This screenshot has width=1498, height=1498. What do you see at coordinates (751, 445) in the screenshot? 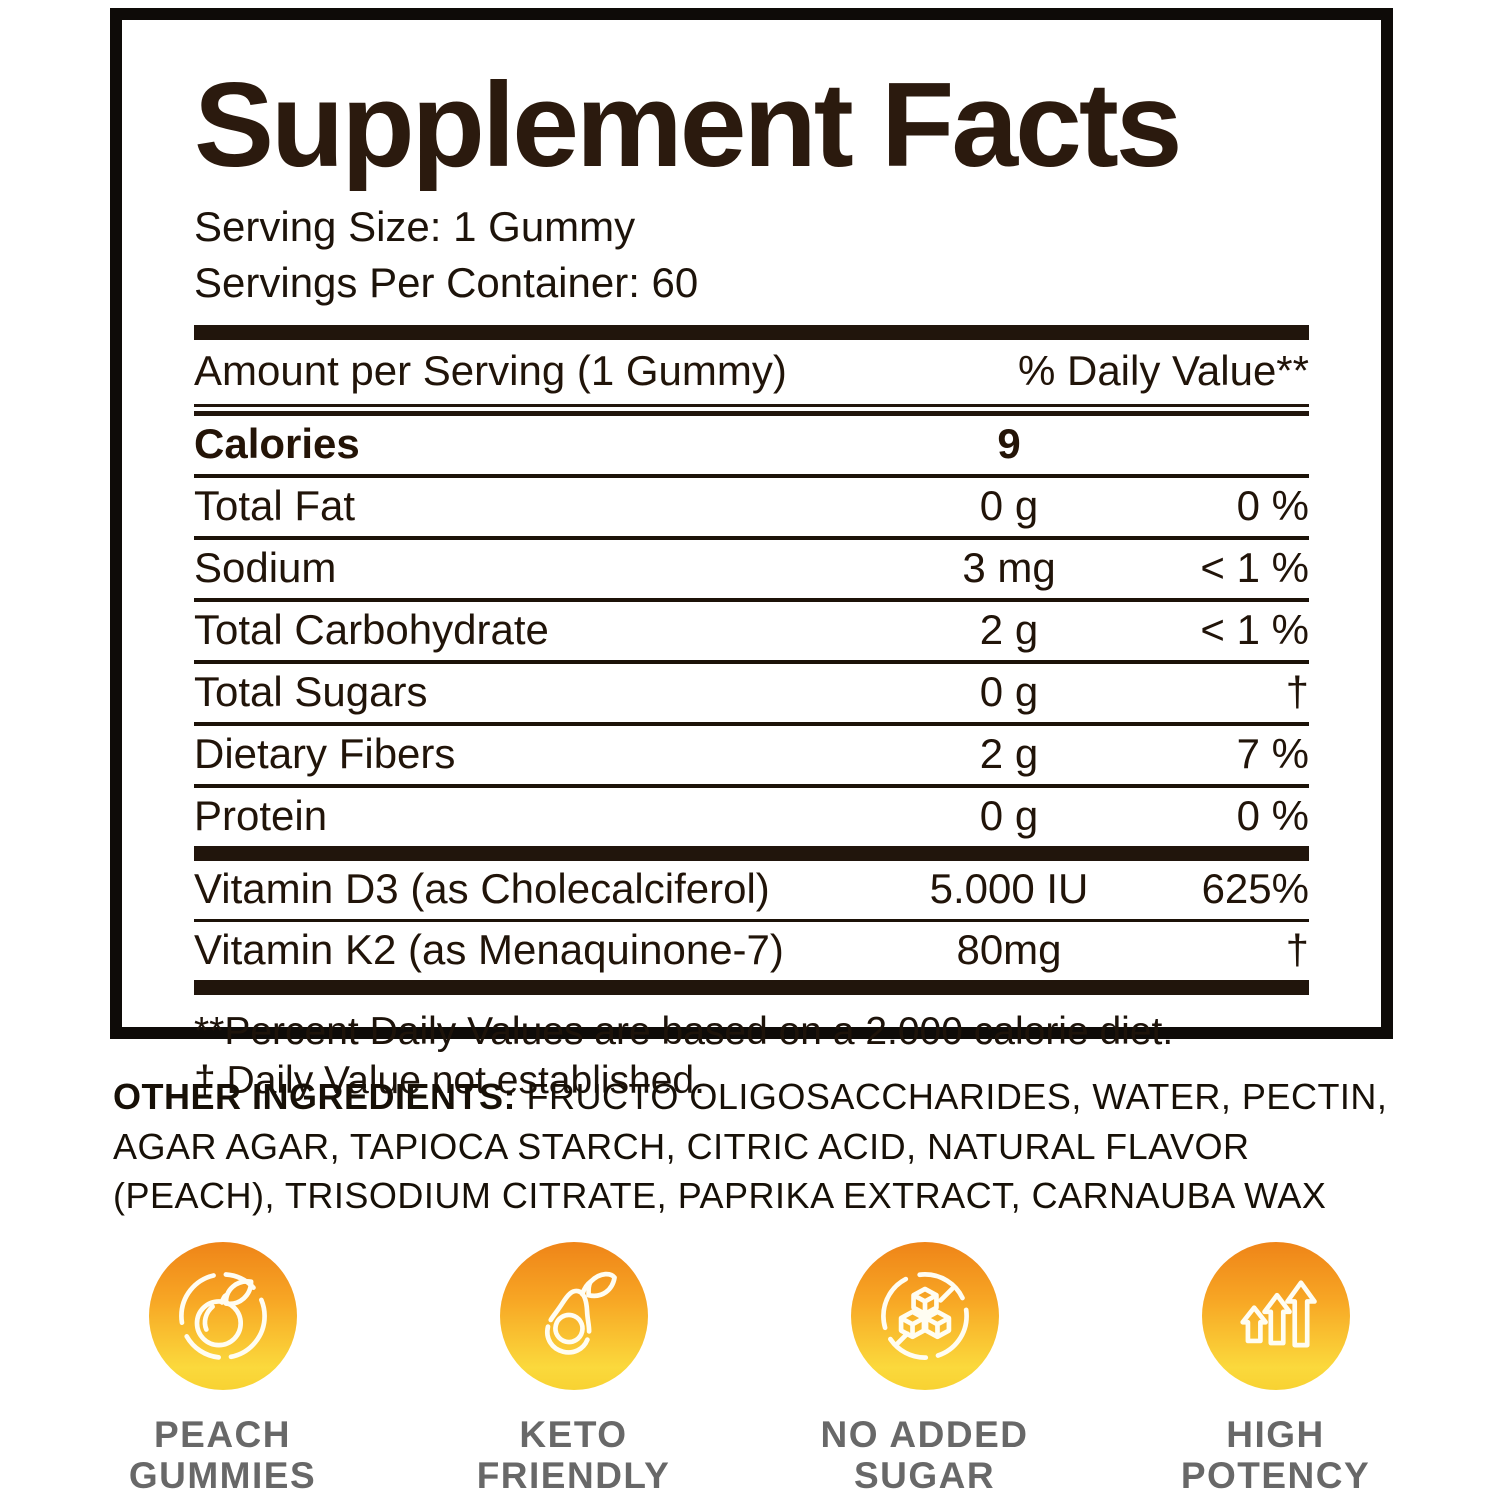
I see `table-row-calories: Calories 9` at bounding box center [751, 445].